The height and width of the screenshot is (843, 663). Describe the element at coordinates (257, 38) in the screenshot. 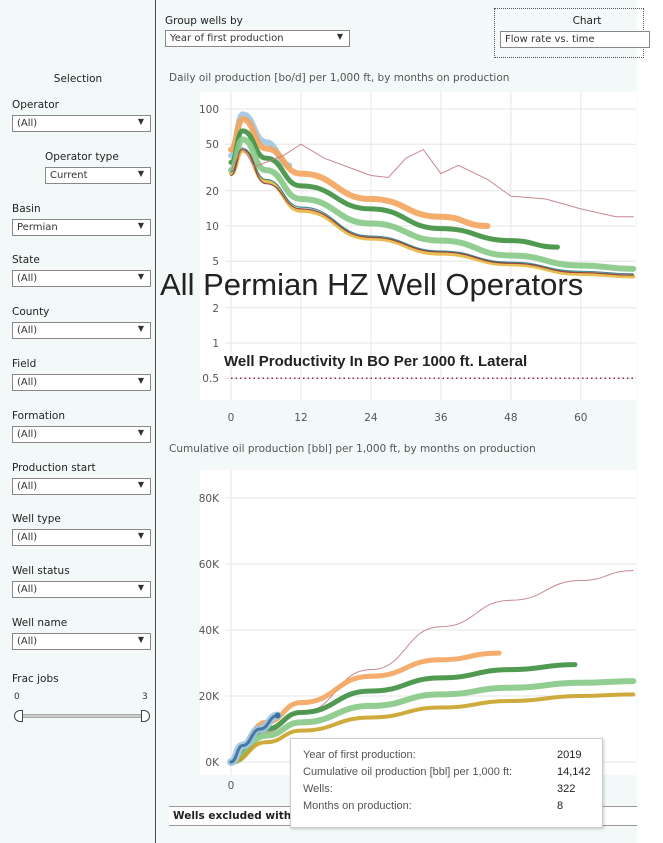

I see `group-wells-dropdown: Year of first production ▼` at that location.